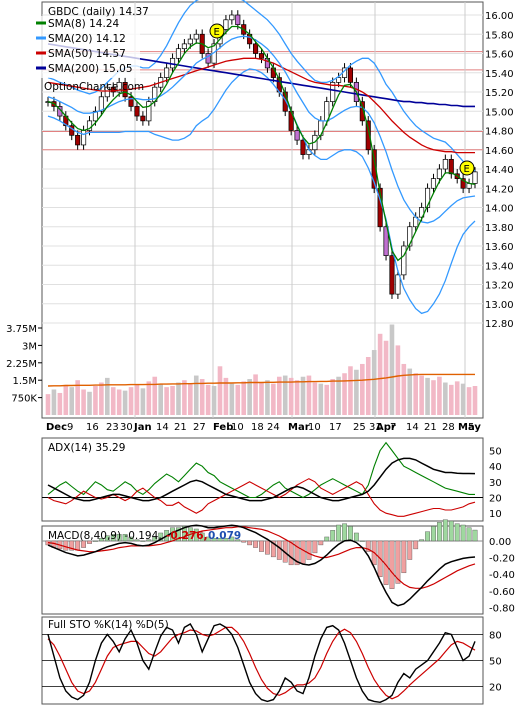  Describe the element at coordinates (471, 427) in the screenshot. I see `x-axis-label: 5` at that location.